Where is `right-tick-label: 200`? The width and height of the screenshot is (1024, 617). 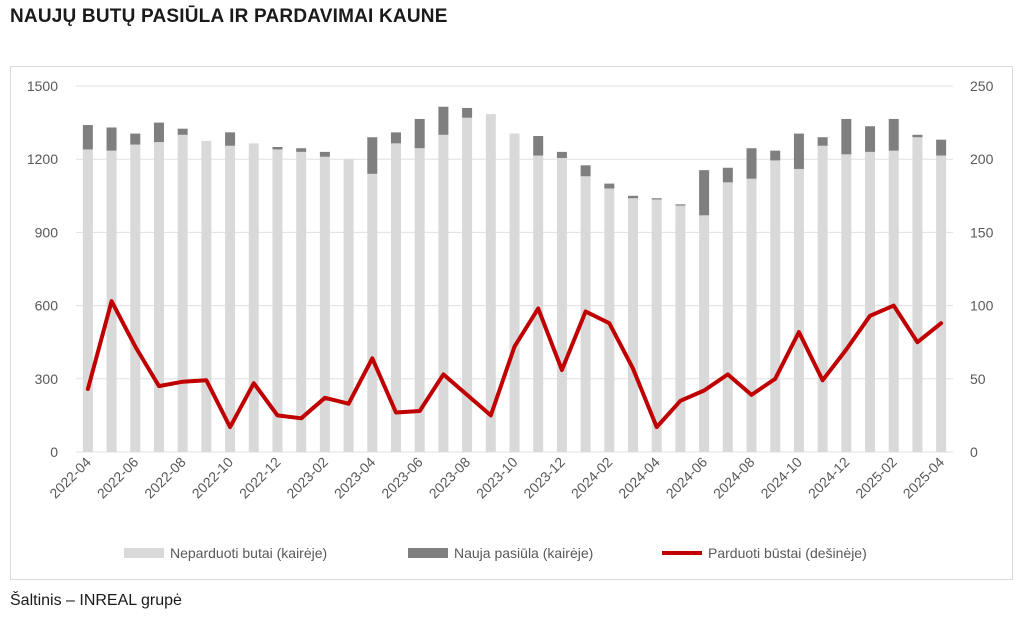 right-tick-label: 200 is located at coordinates (982, 159).